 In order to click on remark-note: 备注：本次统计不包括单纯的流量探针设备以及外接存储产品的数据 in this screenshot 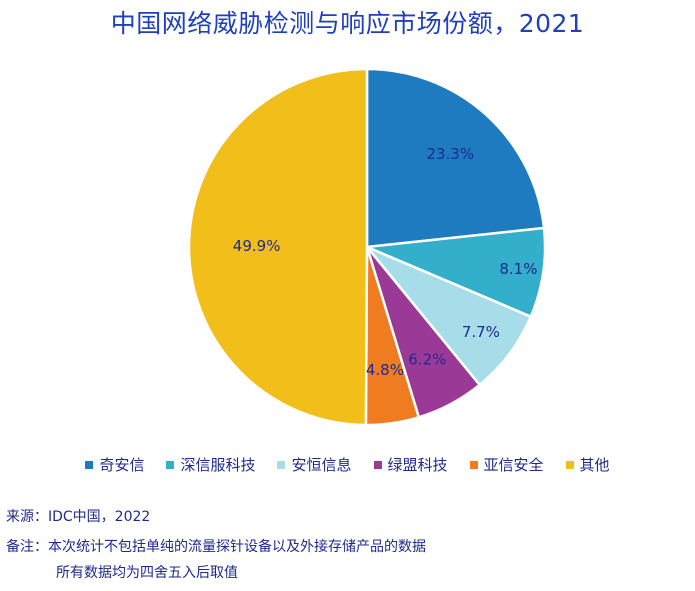, I will do `click(216, 547)`.